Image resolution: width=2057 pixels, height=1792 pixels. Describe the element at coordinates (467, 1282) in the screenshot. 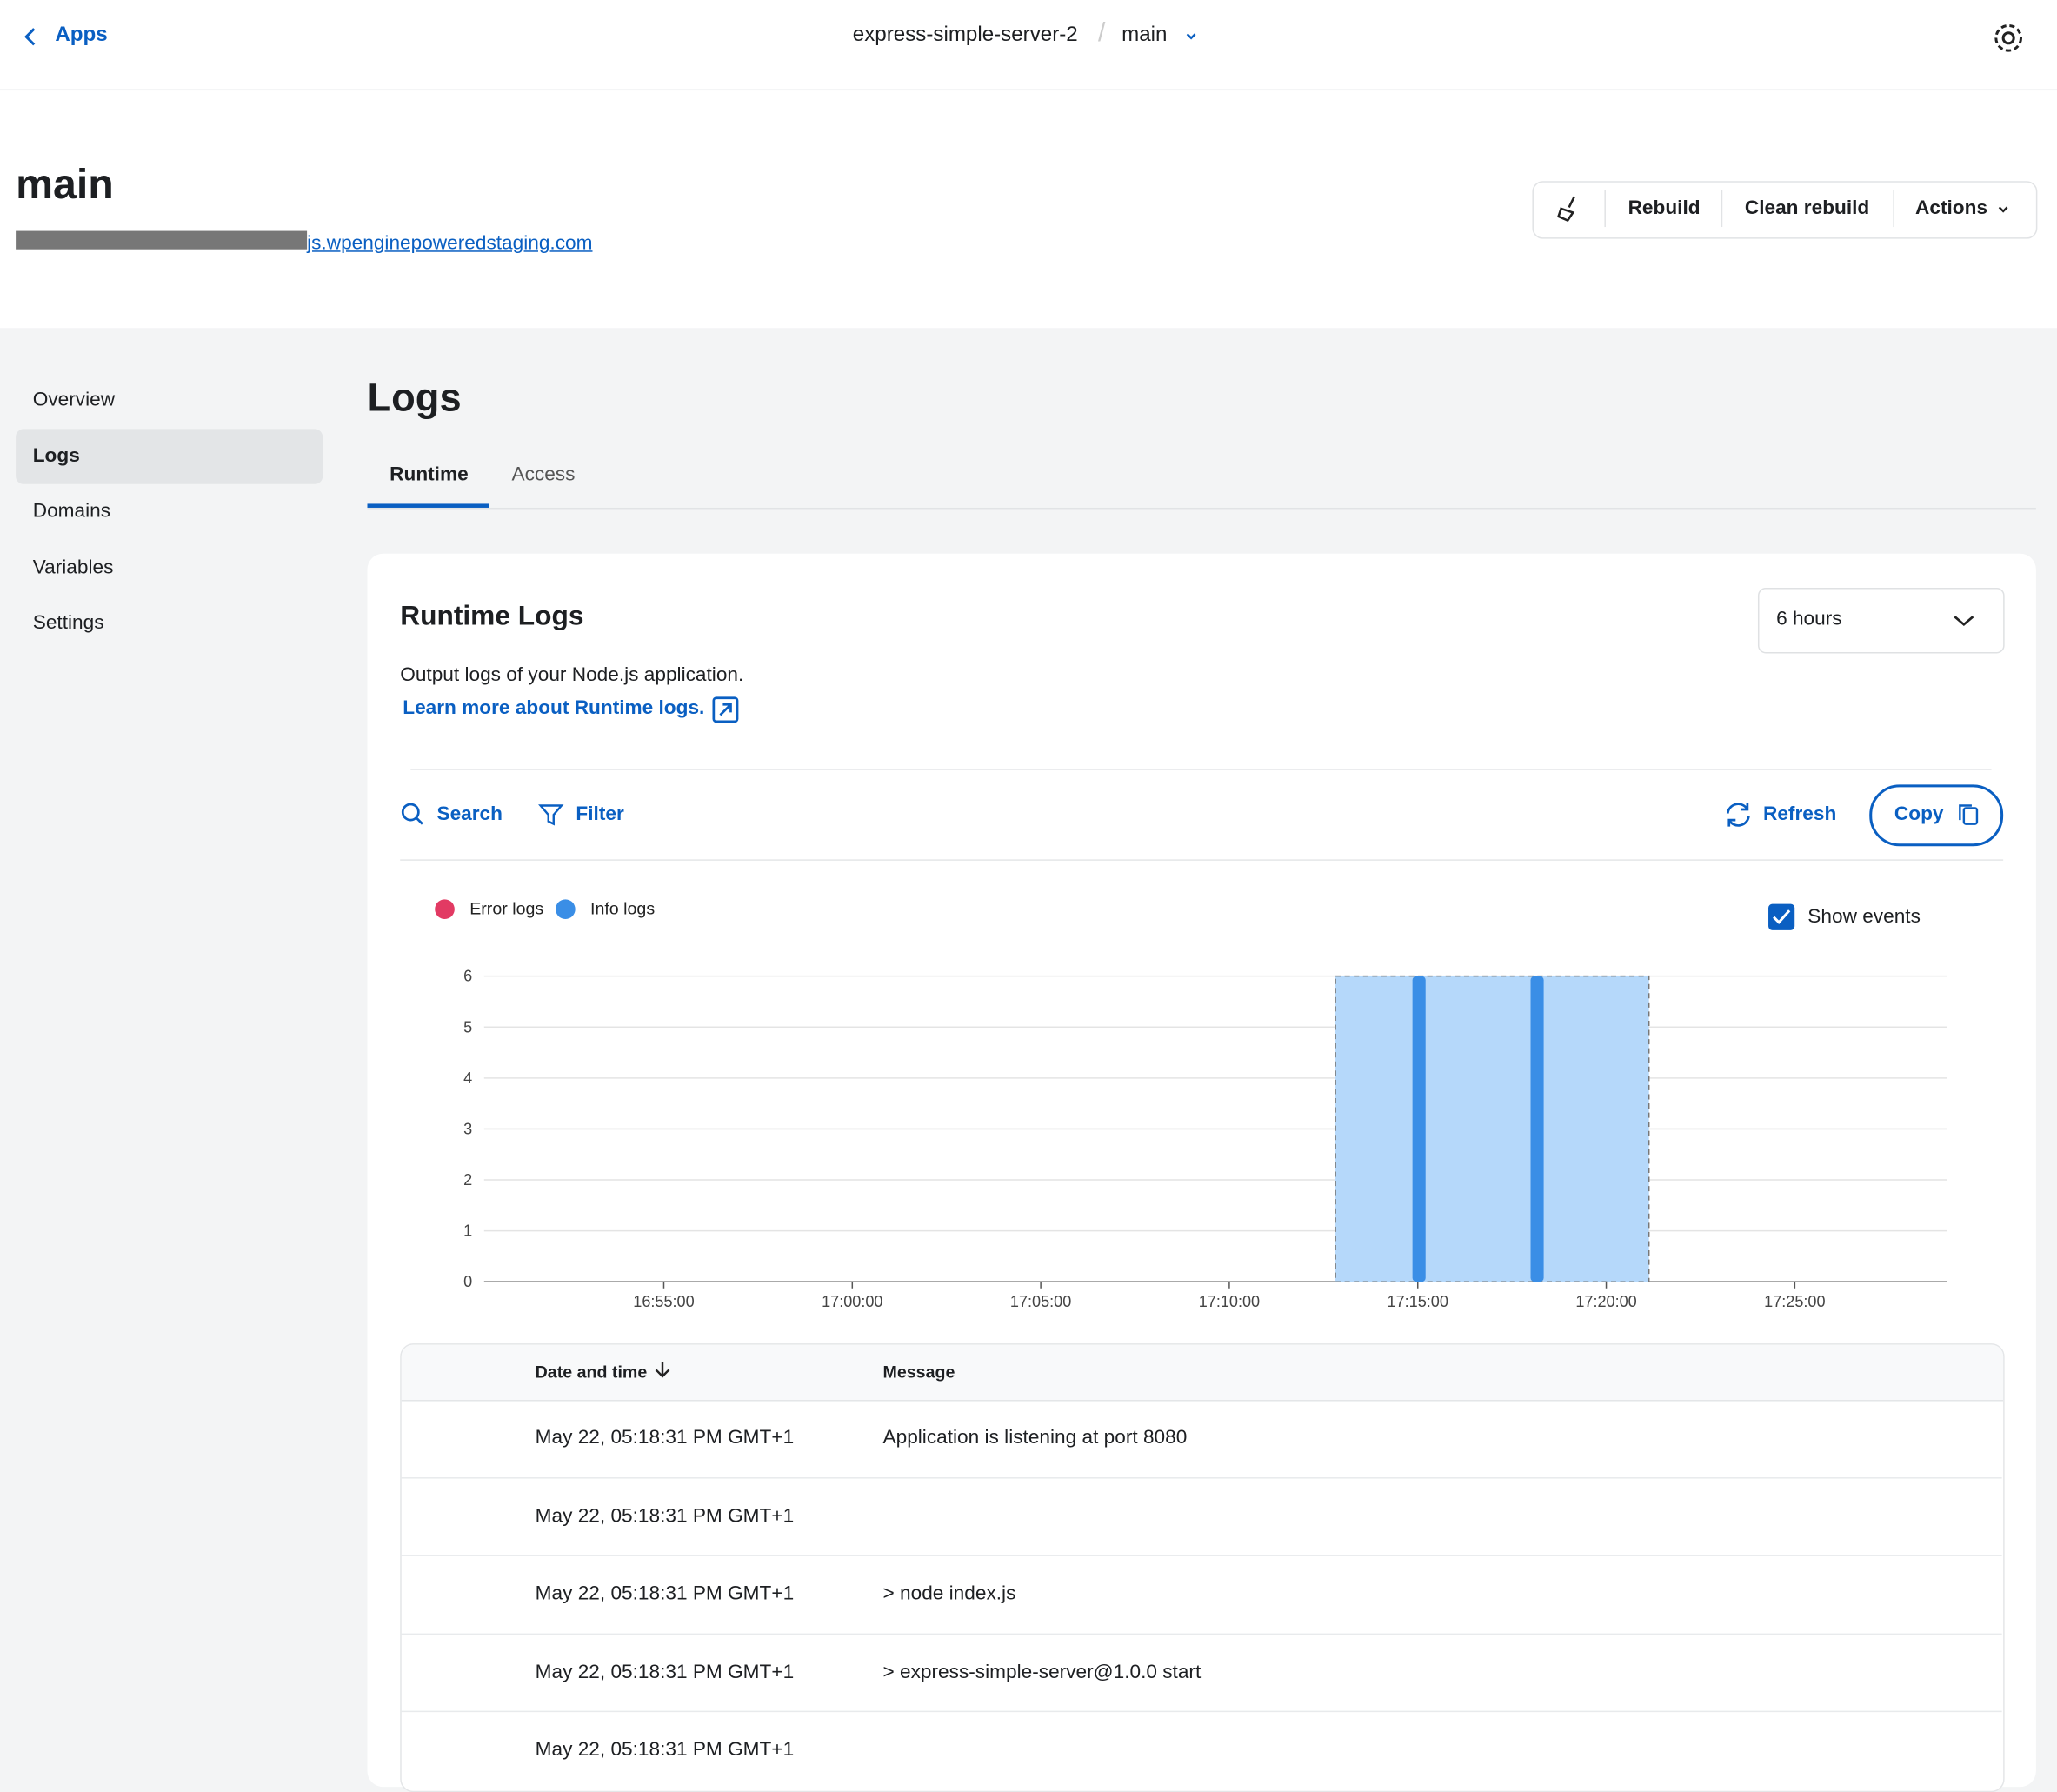

I see `y-tick-label: 0` at that location.